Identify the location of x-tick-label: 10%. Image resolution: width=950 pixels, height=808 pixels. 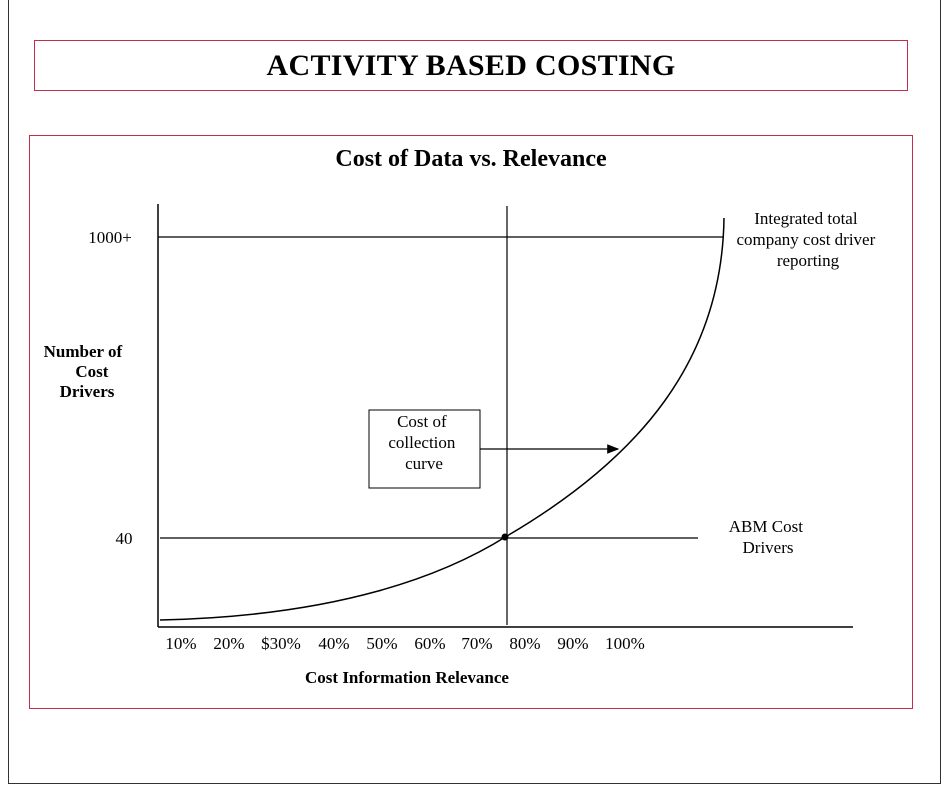
(180, 643).